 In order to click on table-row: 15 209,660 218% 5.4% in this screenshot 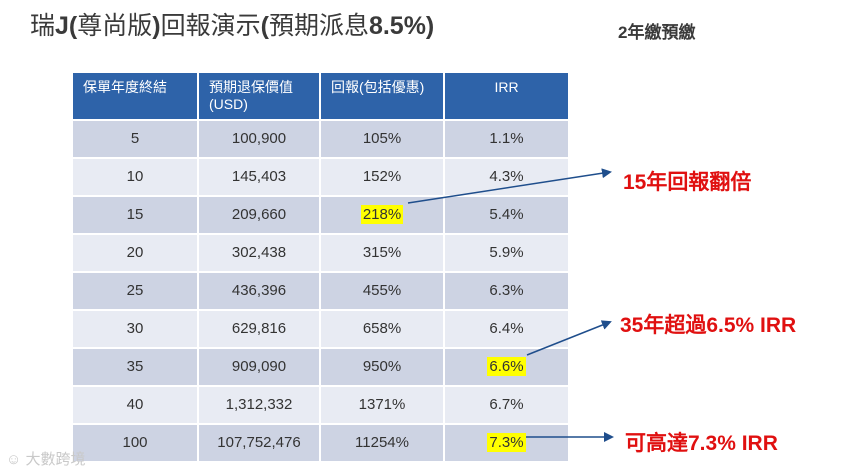, I will do `click(320, 214)`.